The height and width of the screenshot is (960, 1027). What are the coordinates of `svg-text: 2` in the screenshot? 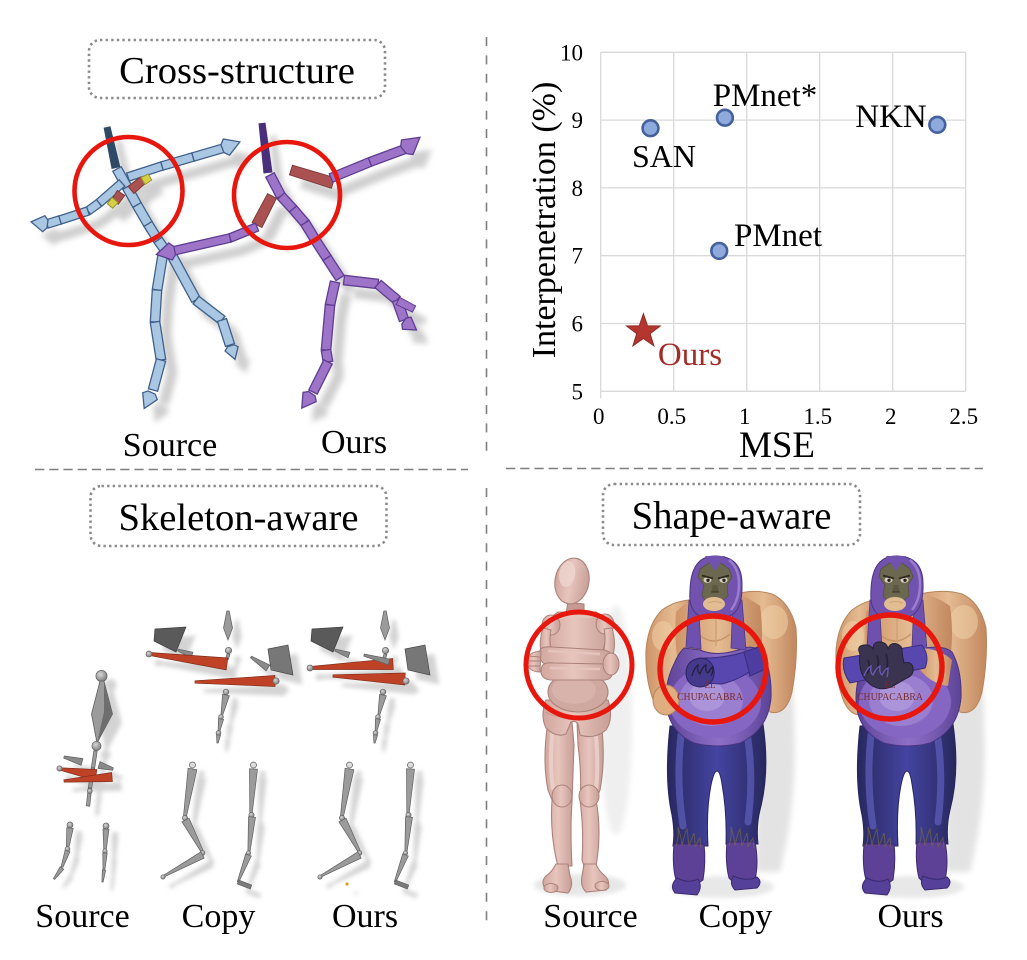 It's located at (891, 416).